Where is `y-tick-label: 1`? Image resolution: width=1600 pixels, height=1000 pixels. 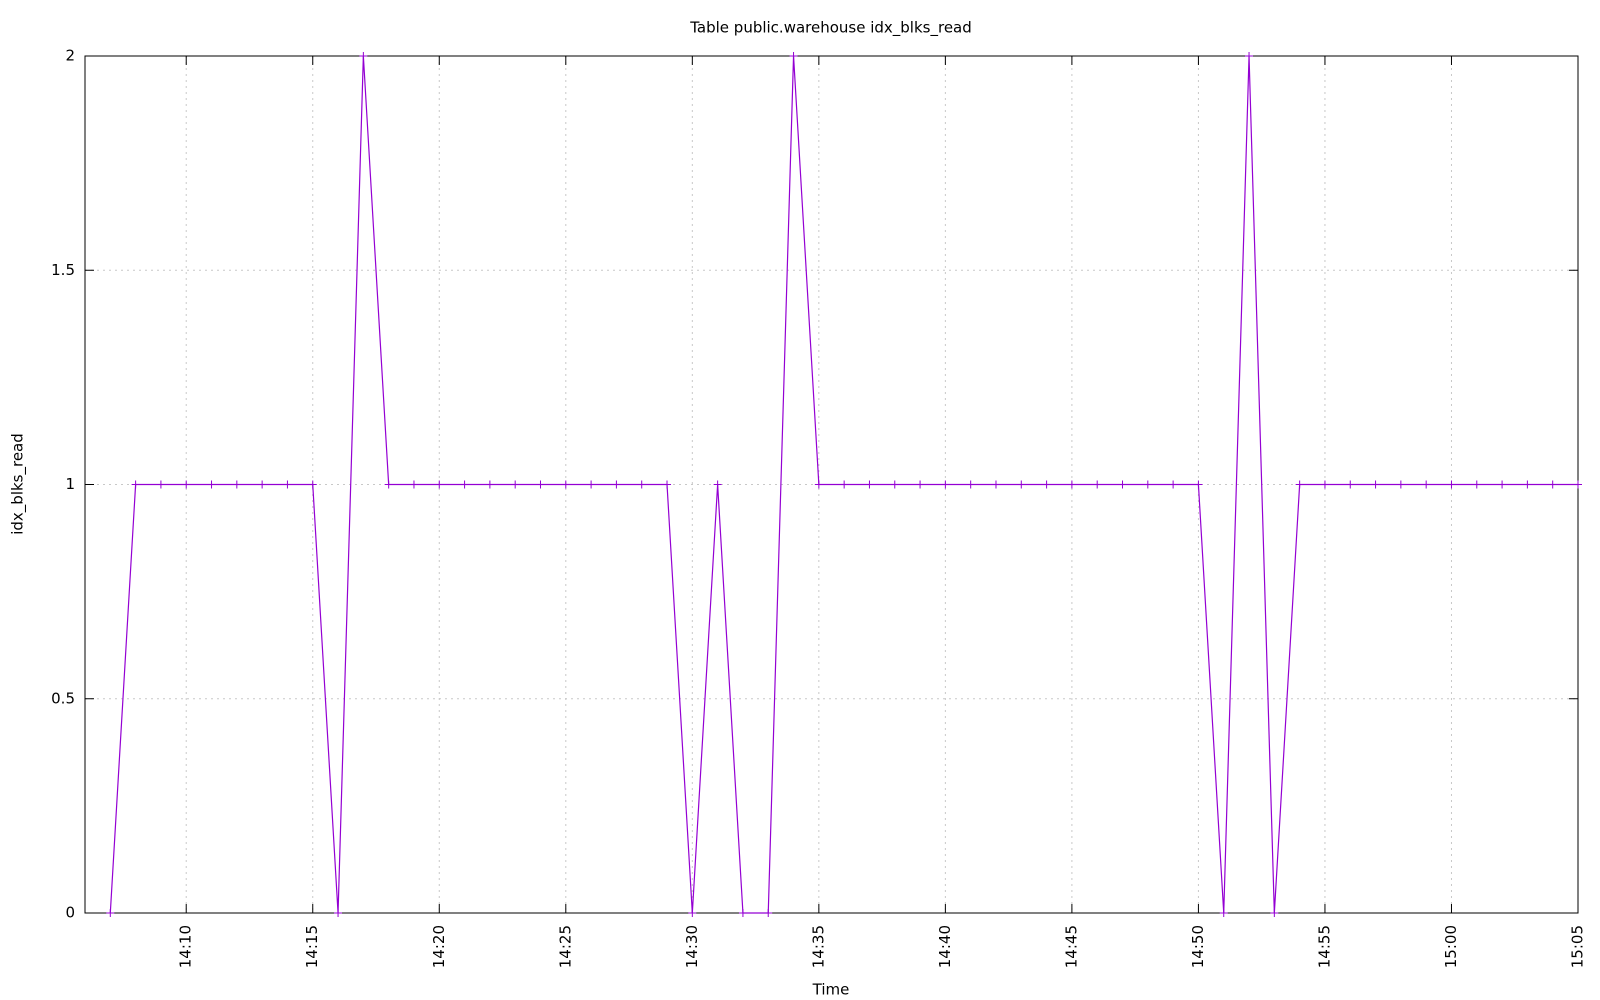 y-tick-label: 1 is located at coordinates (70, 484).